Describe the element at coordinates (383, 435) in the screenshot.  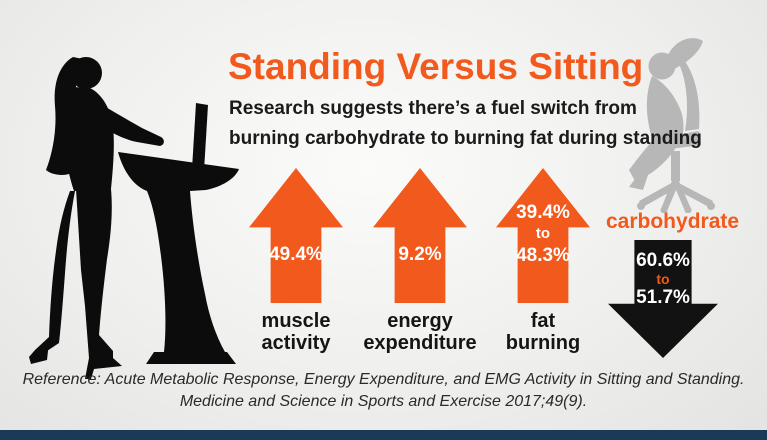
I see `bottom-bar` at that location.